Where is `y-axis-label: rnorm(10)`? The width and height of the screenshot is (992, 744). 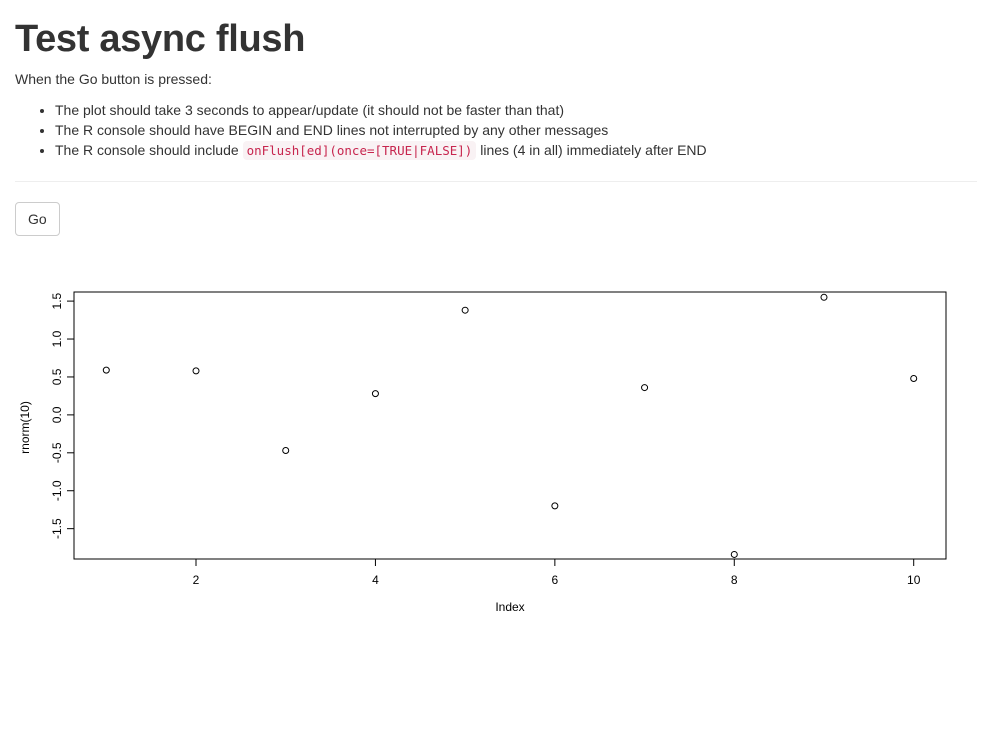 y-axis-label: rnorm(10) is located at coordinates (25, 427).